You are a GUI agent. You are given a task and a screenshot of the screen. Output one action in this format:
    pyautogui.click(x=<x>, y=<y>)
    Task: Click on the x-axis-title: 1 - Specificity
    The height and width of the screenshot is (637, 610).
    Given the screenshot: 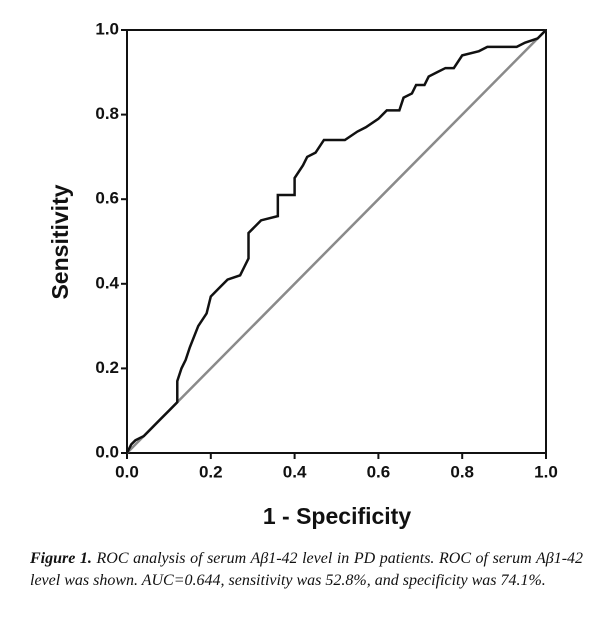 What is the action you would take?
    pyautogui.click(x=337, y=516)
    